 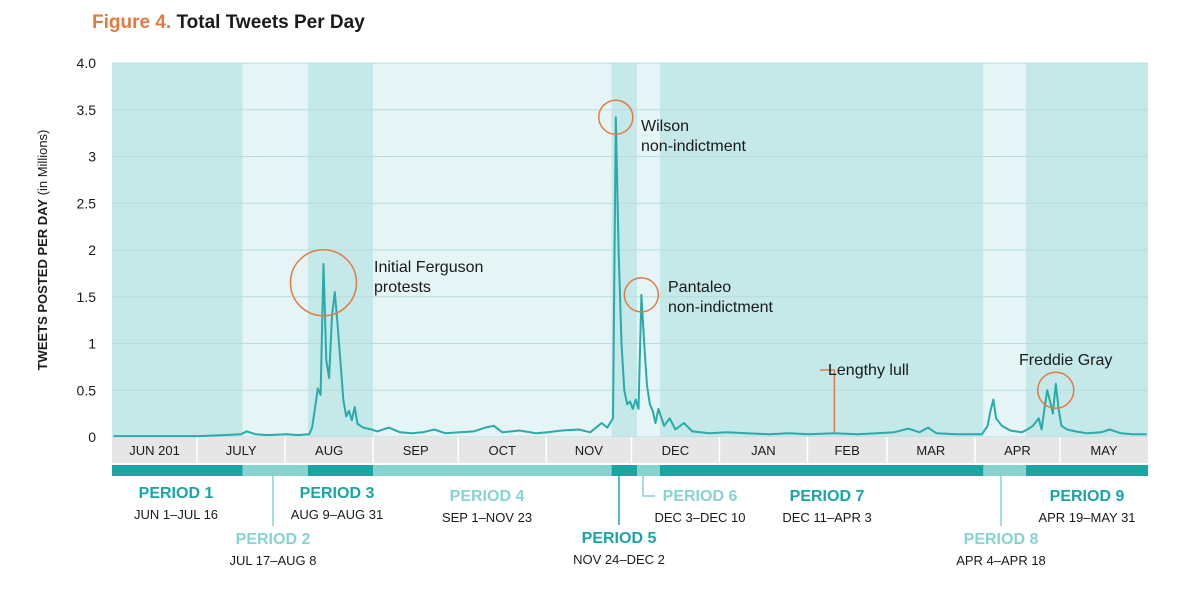 What do you see at coordinates (503, 450) in the screenshot?
I see `month-label: OCT` at bounding box center [503, 450].